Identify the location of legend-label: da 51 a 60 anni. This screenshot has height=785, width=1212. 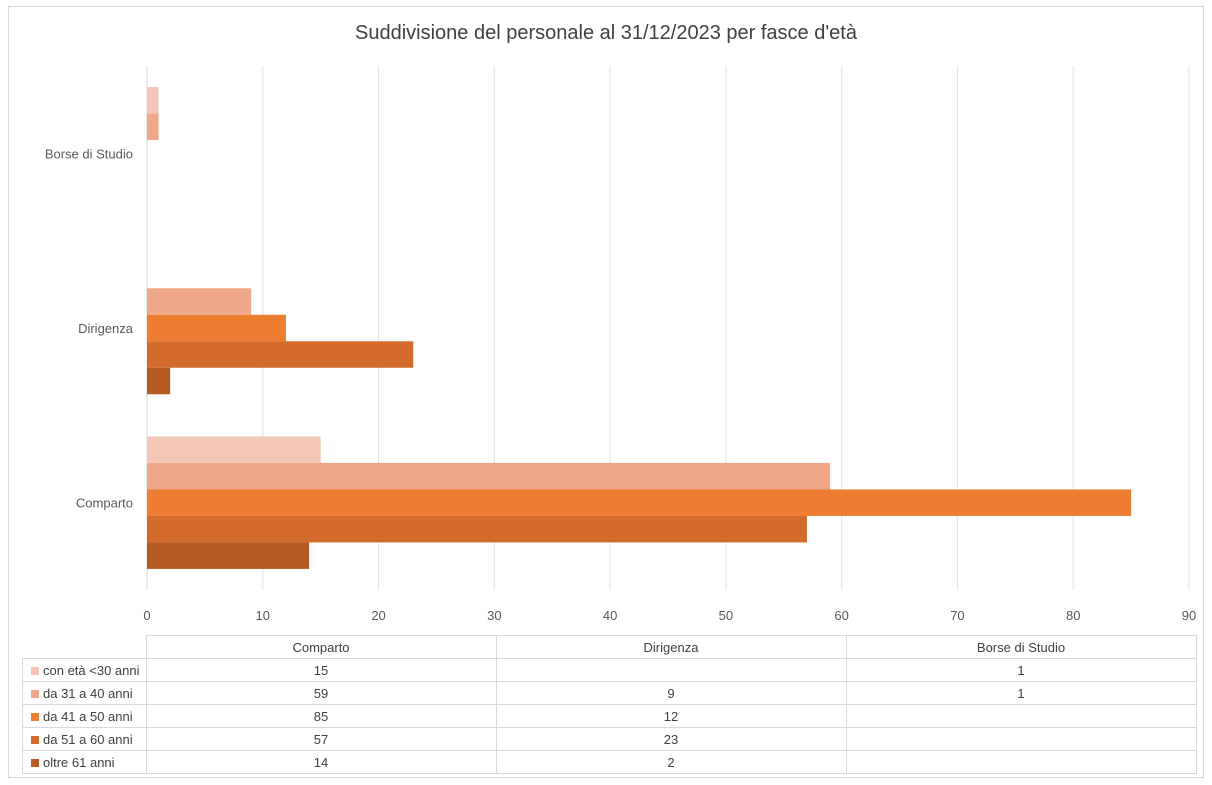
(88, 739).